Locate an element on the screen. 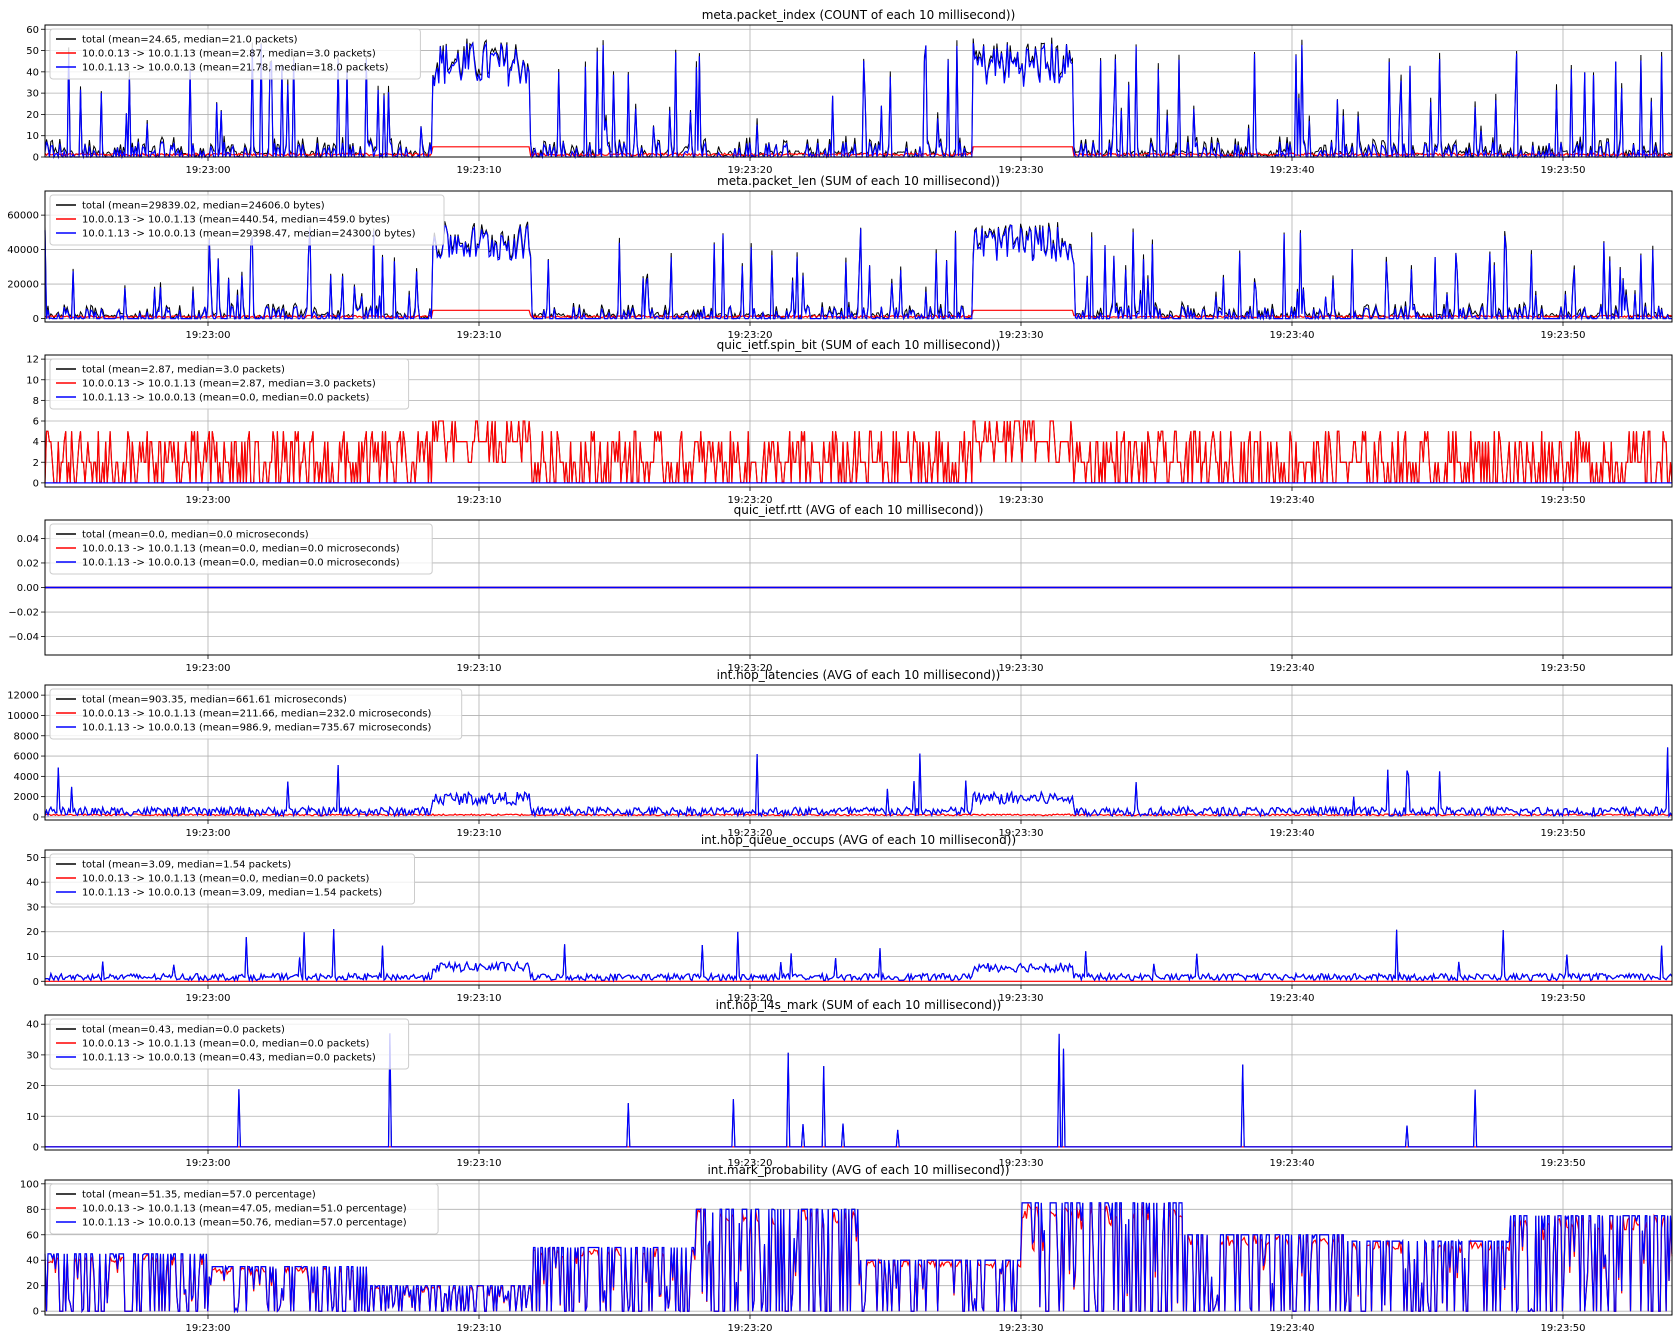 This screenshot has width=1679, height=1340. y-tick-label: 12 is located at coordinates (32, 360).